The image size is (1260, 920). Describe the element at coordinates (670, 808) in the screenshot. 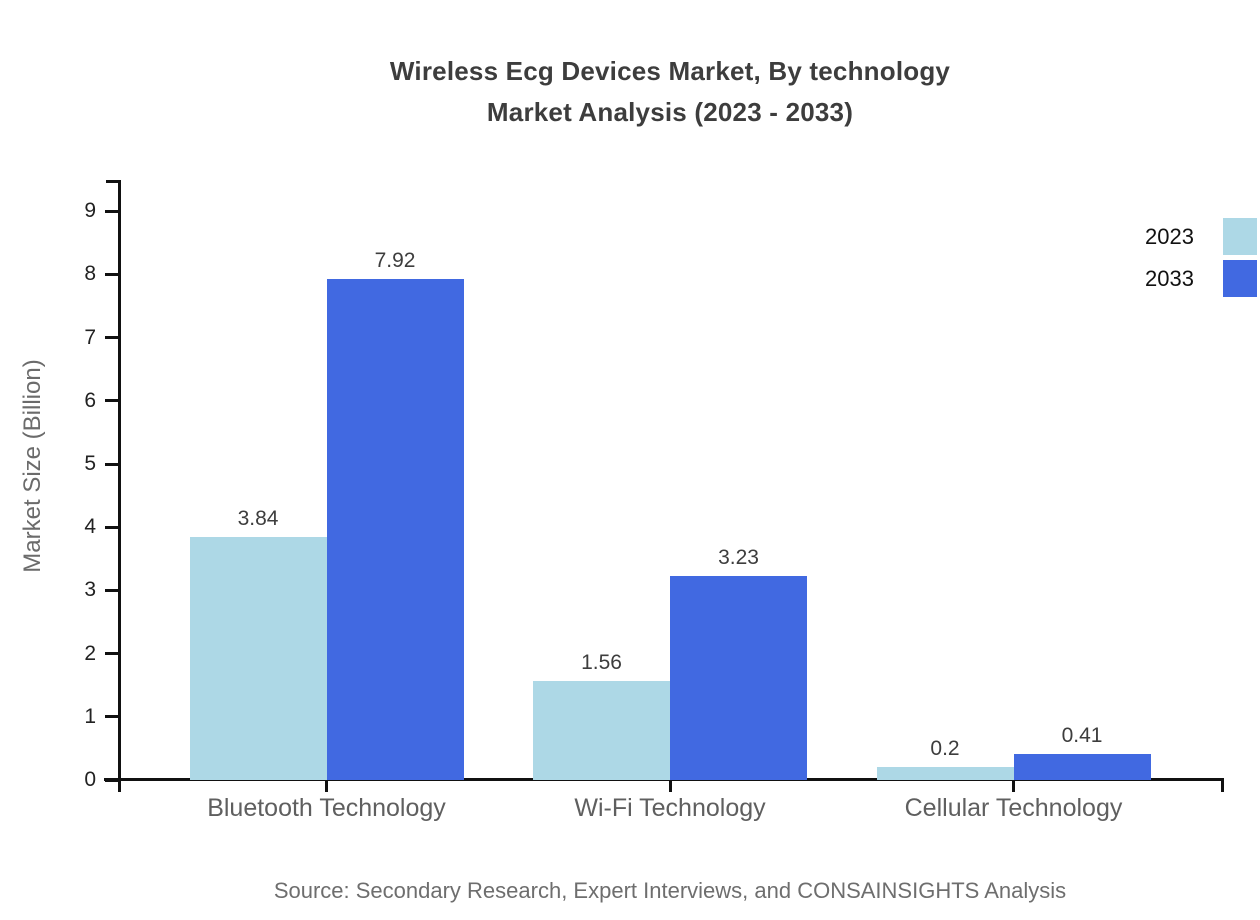

I see `category-label: Wi-Fi Technology` at that location.